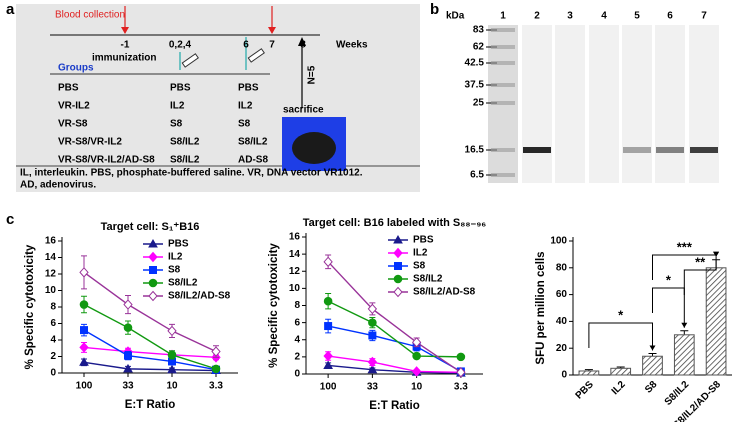  I want to click on lane-label: 1, so click(503, 16).